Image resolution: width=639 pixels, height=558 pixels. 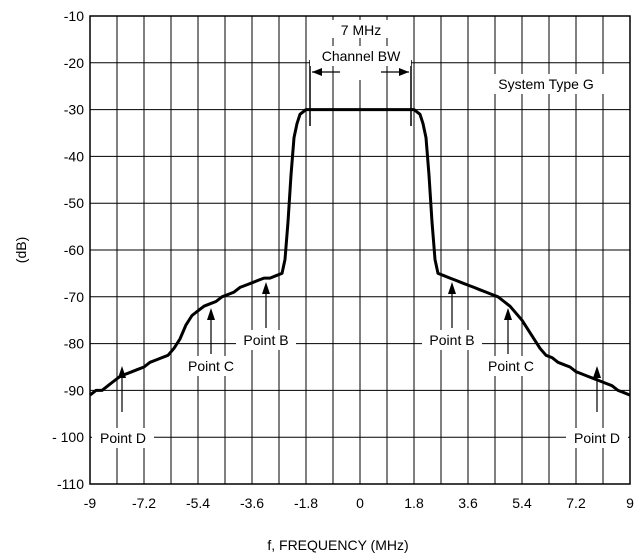 I want to click on channel-bw-marker: 7 MHz Channel BW, so click(x=360, y=73).